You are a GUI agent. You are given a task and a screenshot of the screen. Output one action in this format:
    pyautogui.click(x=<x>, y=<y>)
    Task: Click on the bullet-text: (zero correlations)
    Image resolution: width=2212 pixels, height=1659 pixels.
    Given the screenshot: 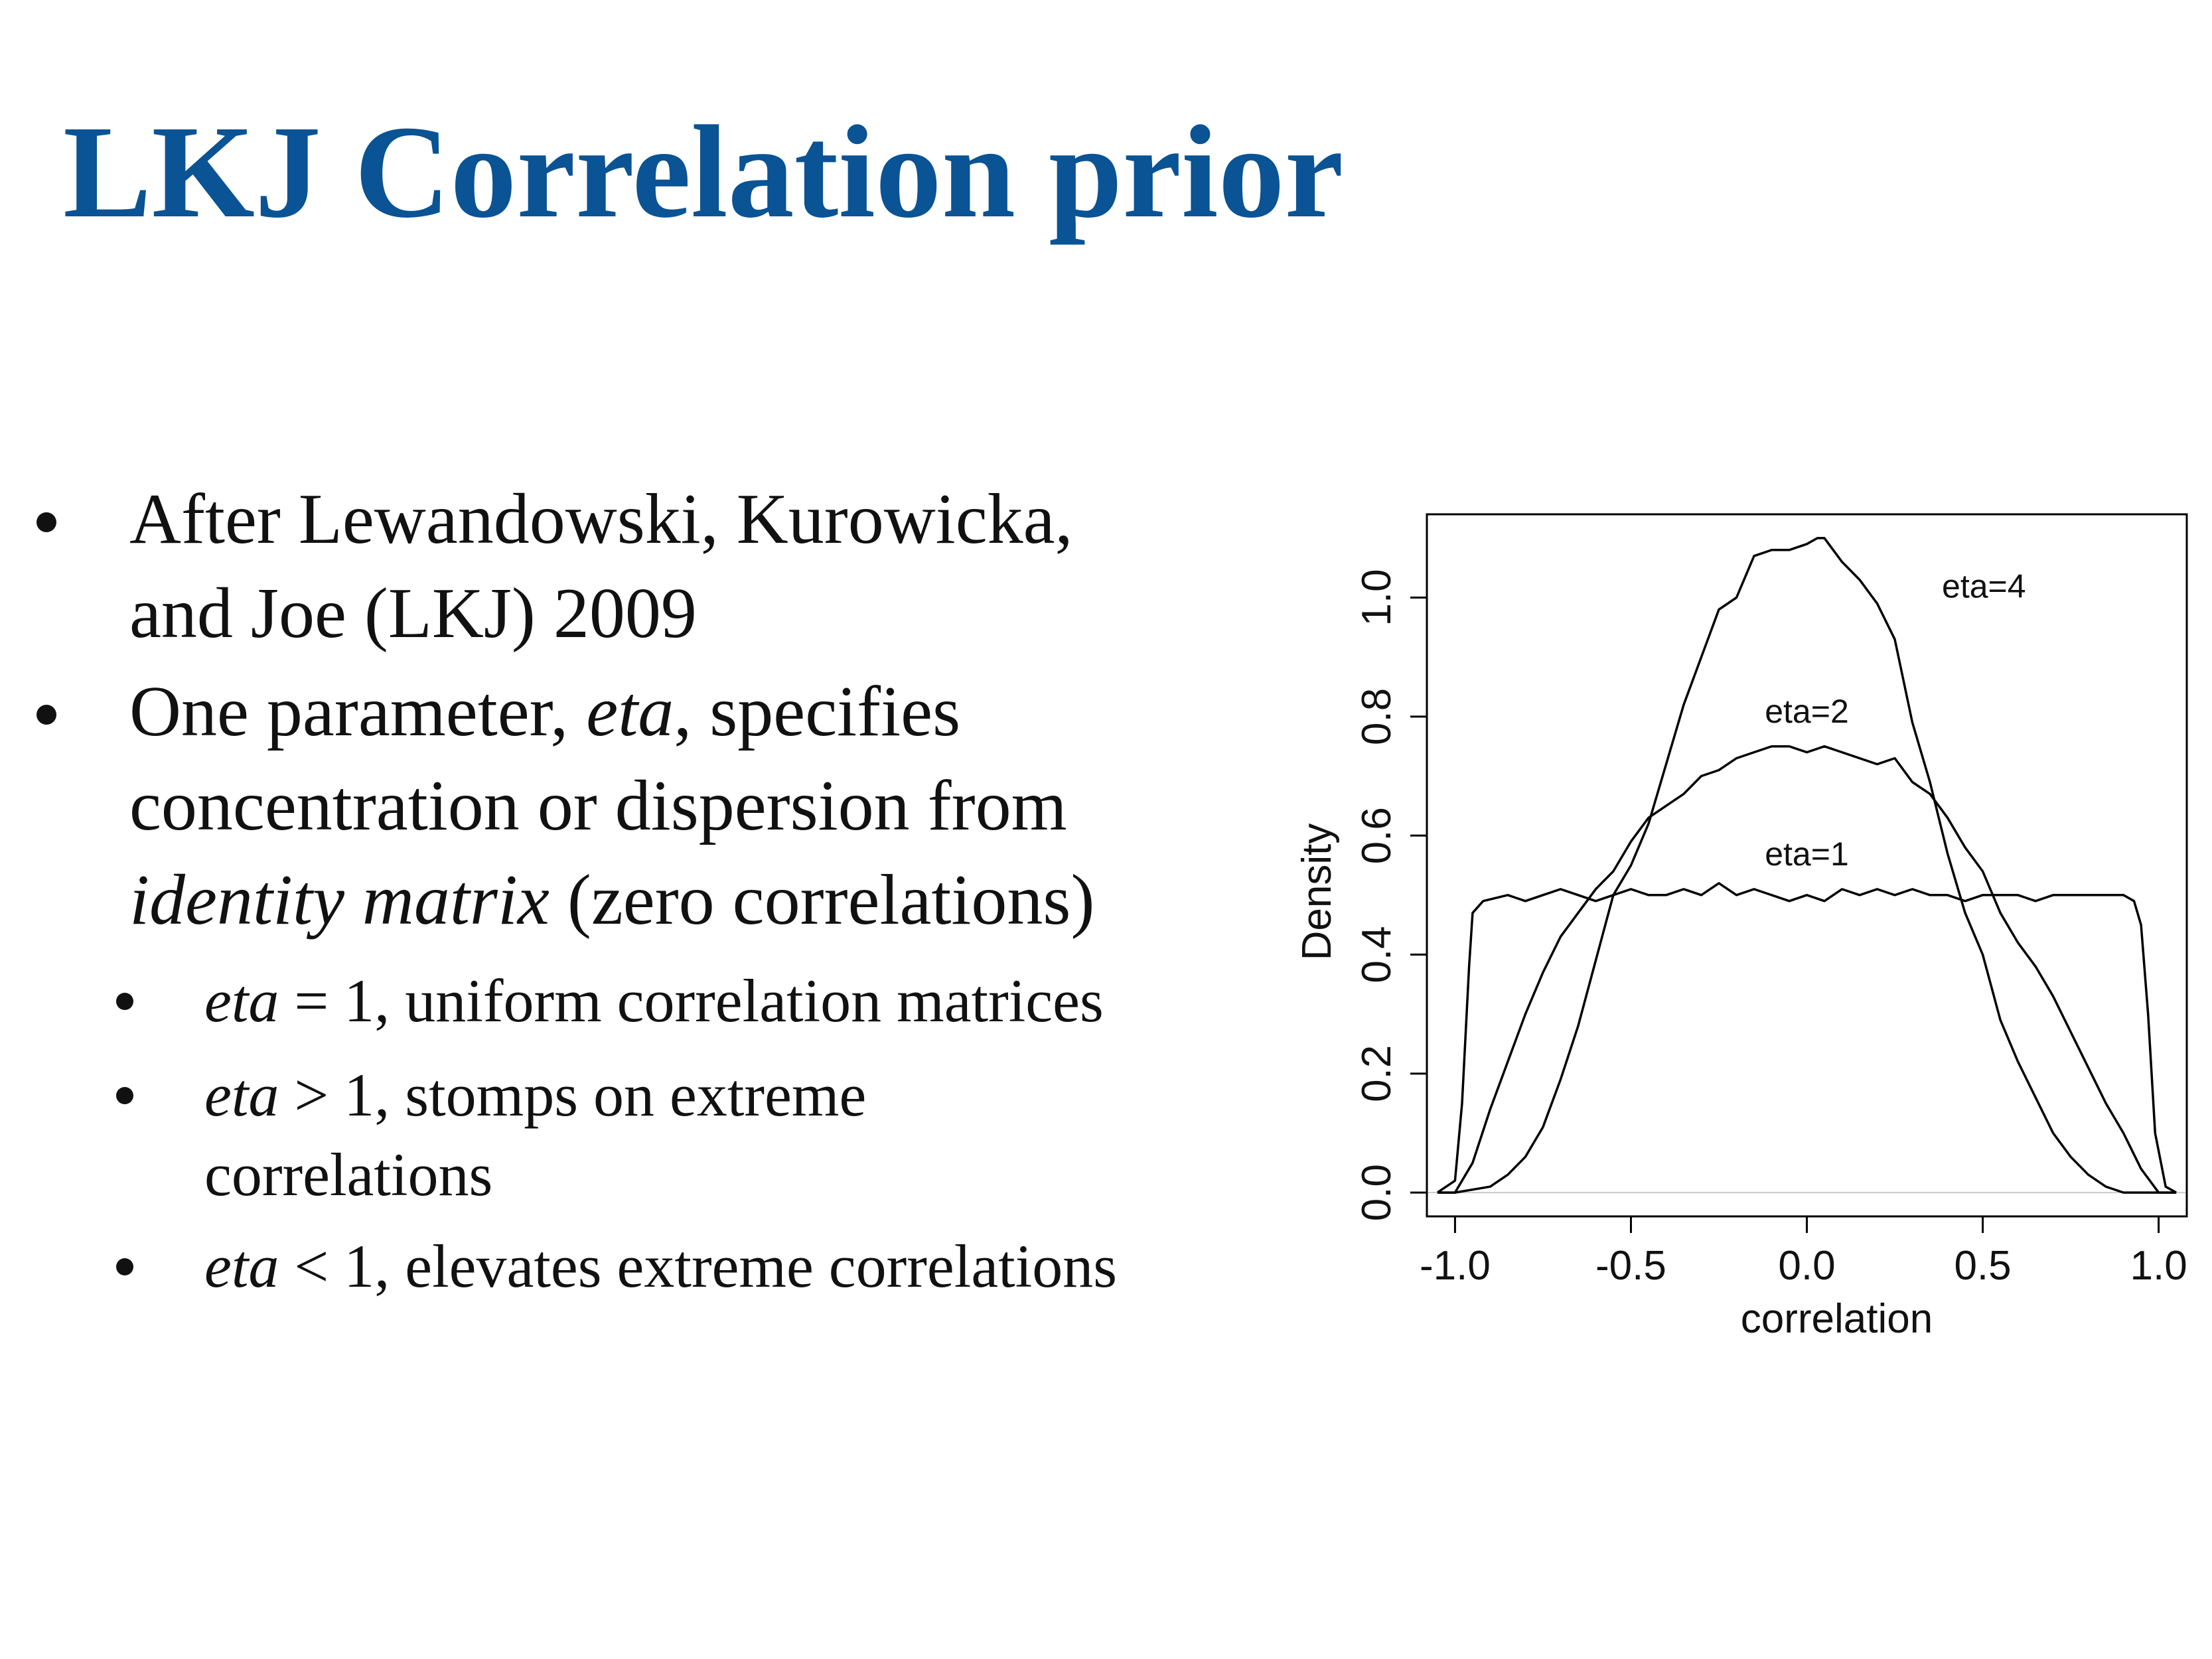 What is the action you would take?
    pyautogui.click(x=822, y=900)
    